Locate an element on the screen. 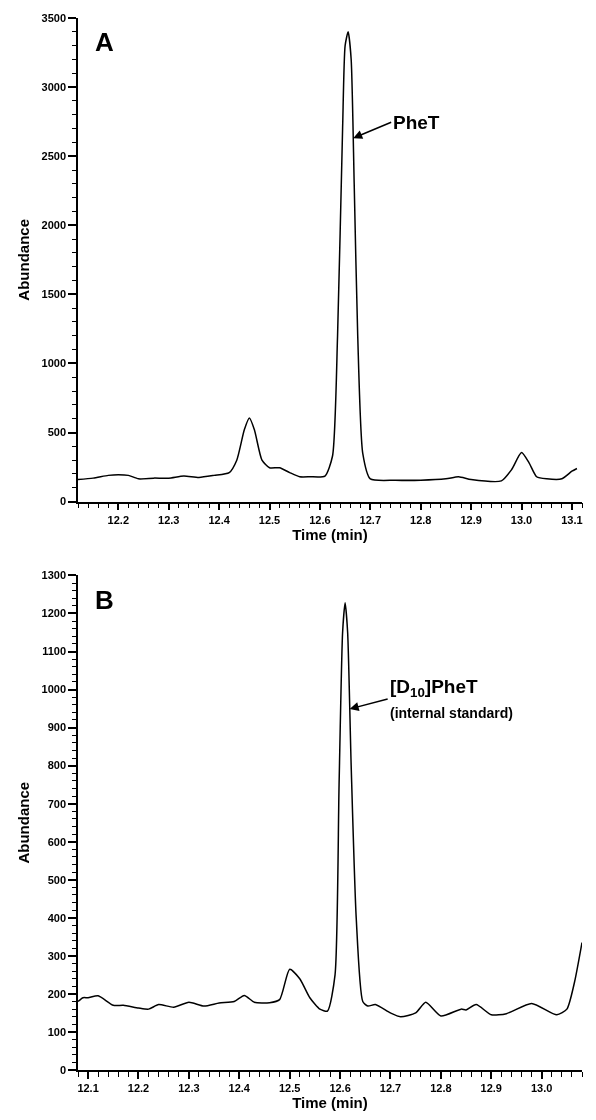 The width and height of the screenshot is (596, 1120). chart-title: B is located at coordinates (104, 600).